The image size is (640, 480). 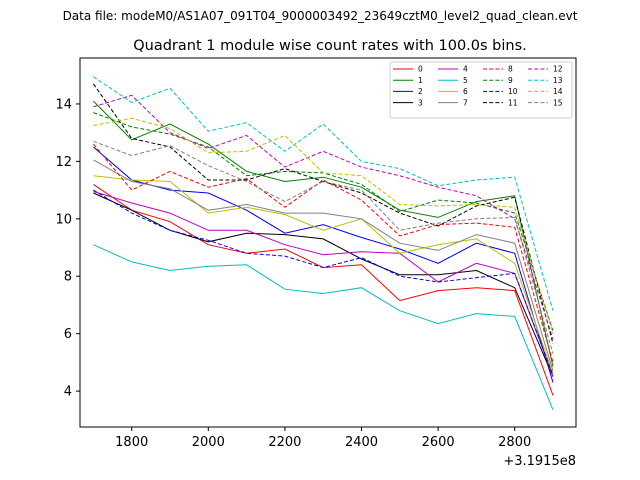 I want to click on x-tick-label: 2600, so click(x=438, y=442).